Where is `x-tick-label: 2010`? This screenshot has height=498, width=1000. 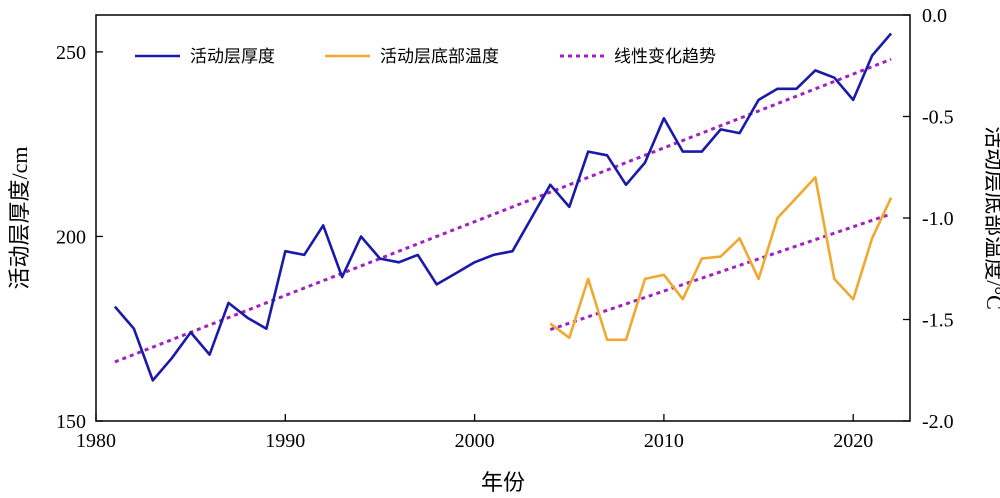 x-tick-label: 2010 is located at coordinates (664, 441).